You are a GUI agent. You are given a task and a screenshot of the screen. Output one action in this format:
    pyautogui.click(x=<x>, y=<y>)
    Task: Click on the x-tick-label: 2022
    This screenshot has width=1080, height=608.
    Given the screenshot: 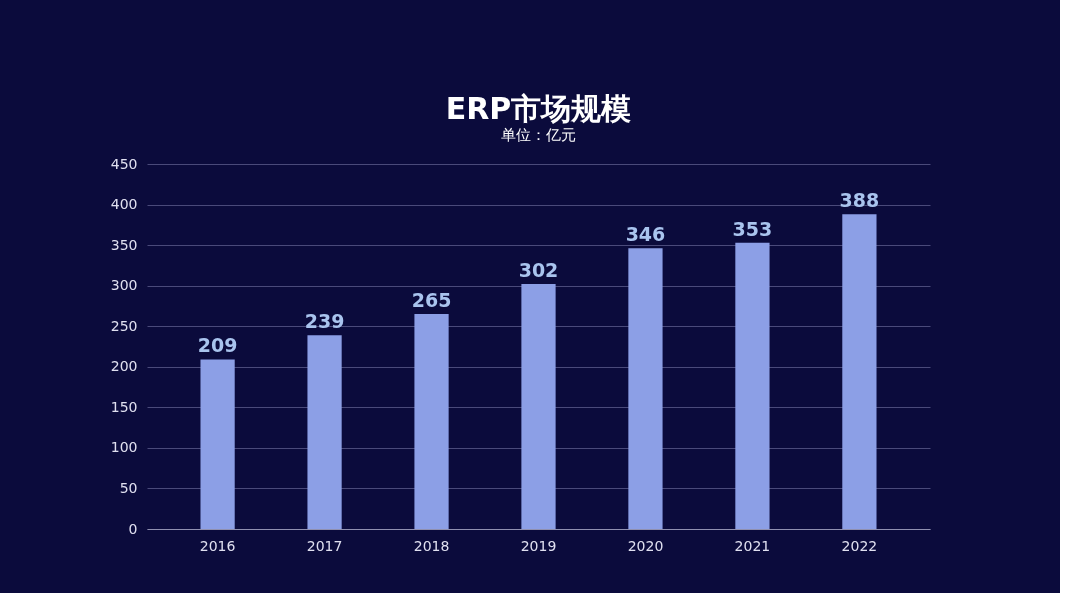 What is the action you would take?
    pyautogui.click(x=859, y=545)
    